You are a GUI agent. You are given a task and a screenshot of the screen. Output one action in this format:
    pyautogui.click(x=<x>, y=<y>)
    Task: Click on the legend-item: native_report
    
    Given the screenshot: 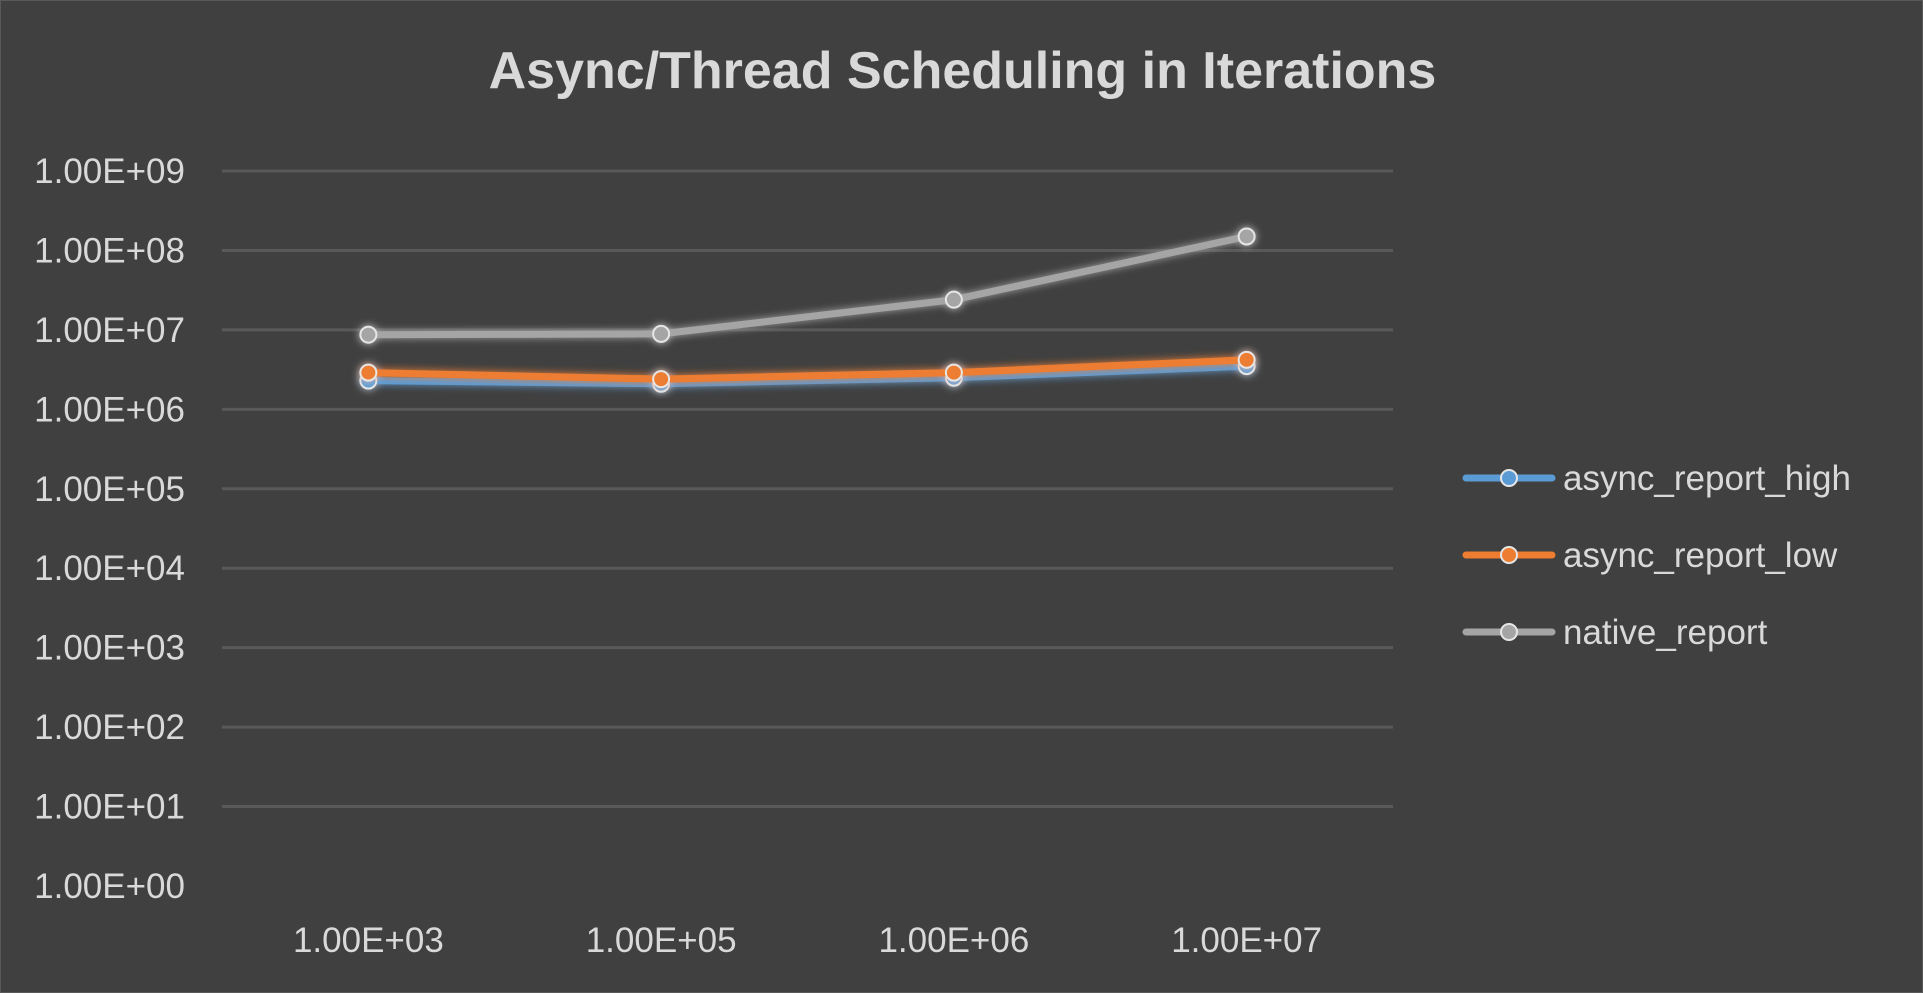 What is the action you would take?
    pyautogui.click(x=1615, y=632)
    